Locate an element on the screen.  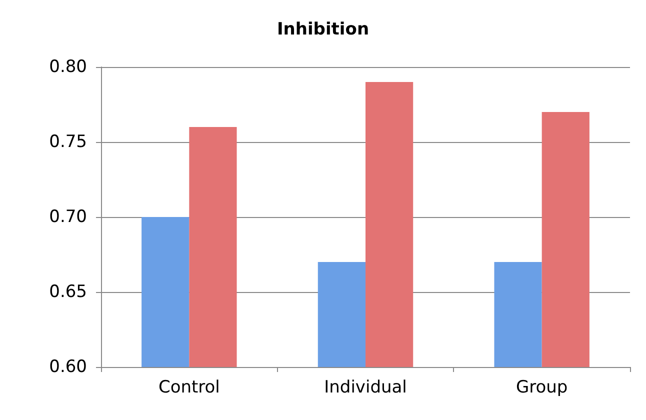
y-tick-label: 0.70 is located at coordinates (68, 217).